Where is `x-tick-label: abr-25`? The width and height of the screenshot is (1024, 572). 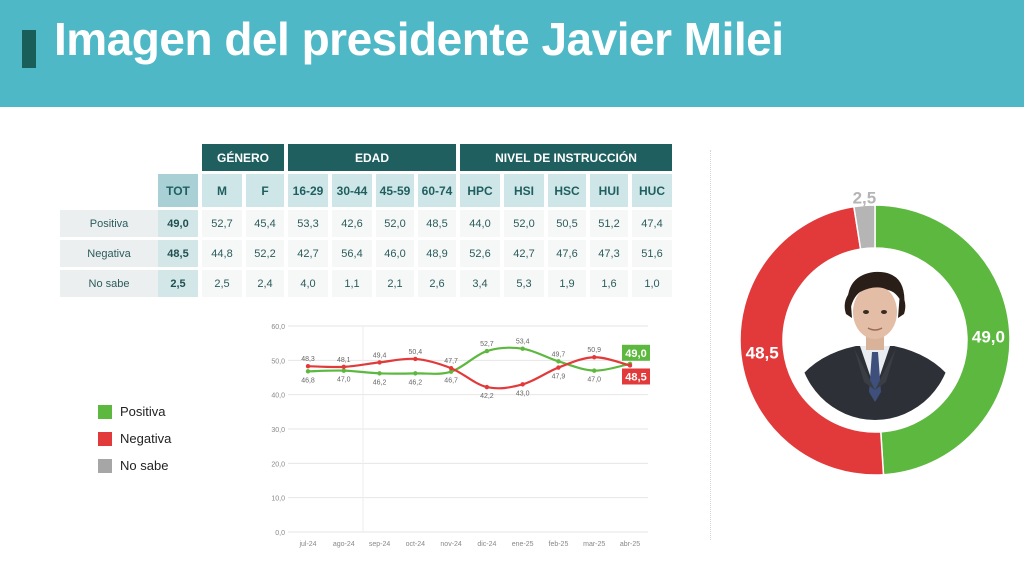 x-tick-label: abr-25 is located at coordinates (630, 544).